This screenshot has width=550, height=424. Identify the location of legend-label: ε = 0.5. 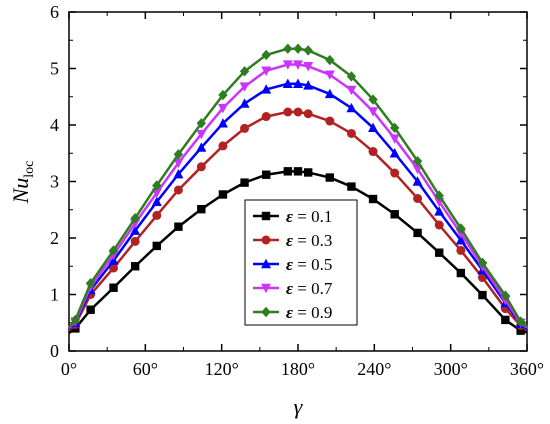
(309, 264).